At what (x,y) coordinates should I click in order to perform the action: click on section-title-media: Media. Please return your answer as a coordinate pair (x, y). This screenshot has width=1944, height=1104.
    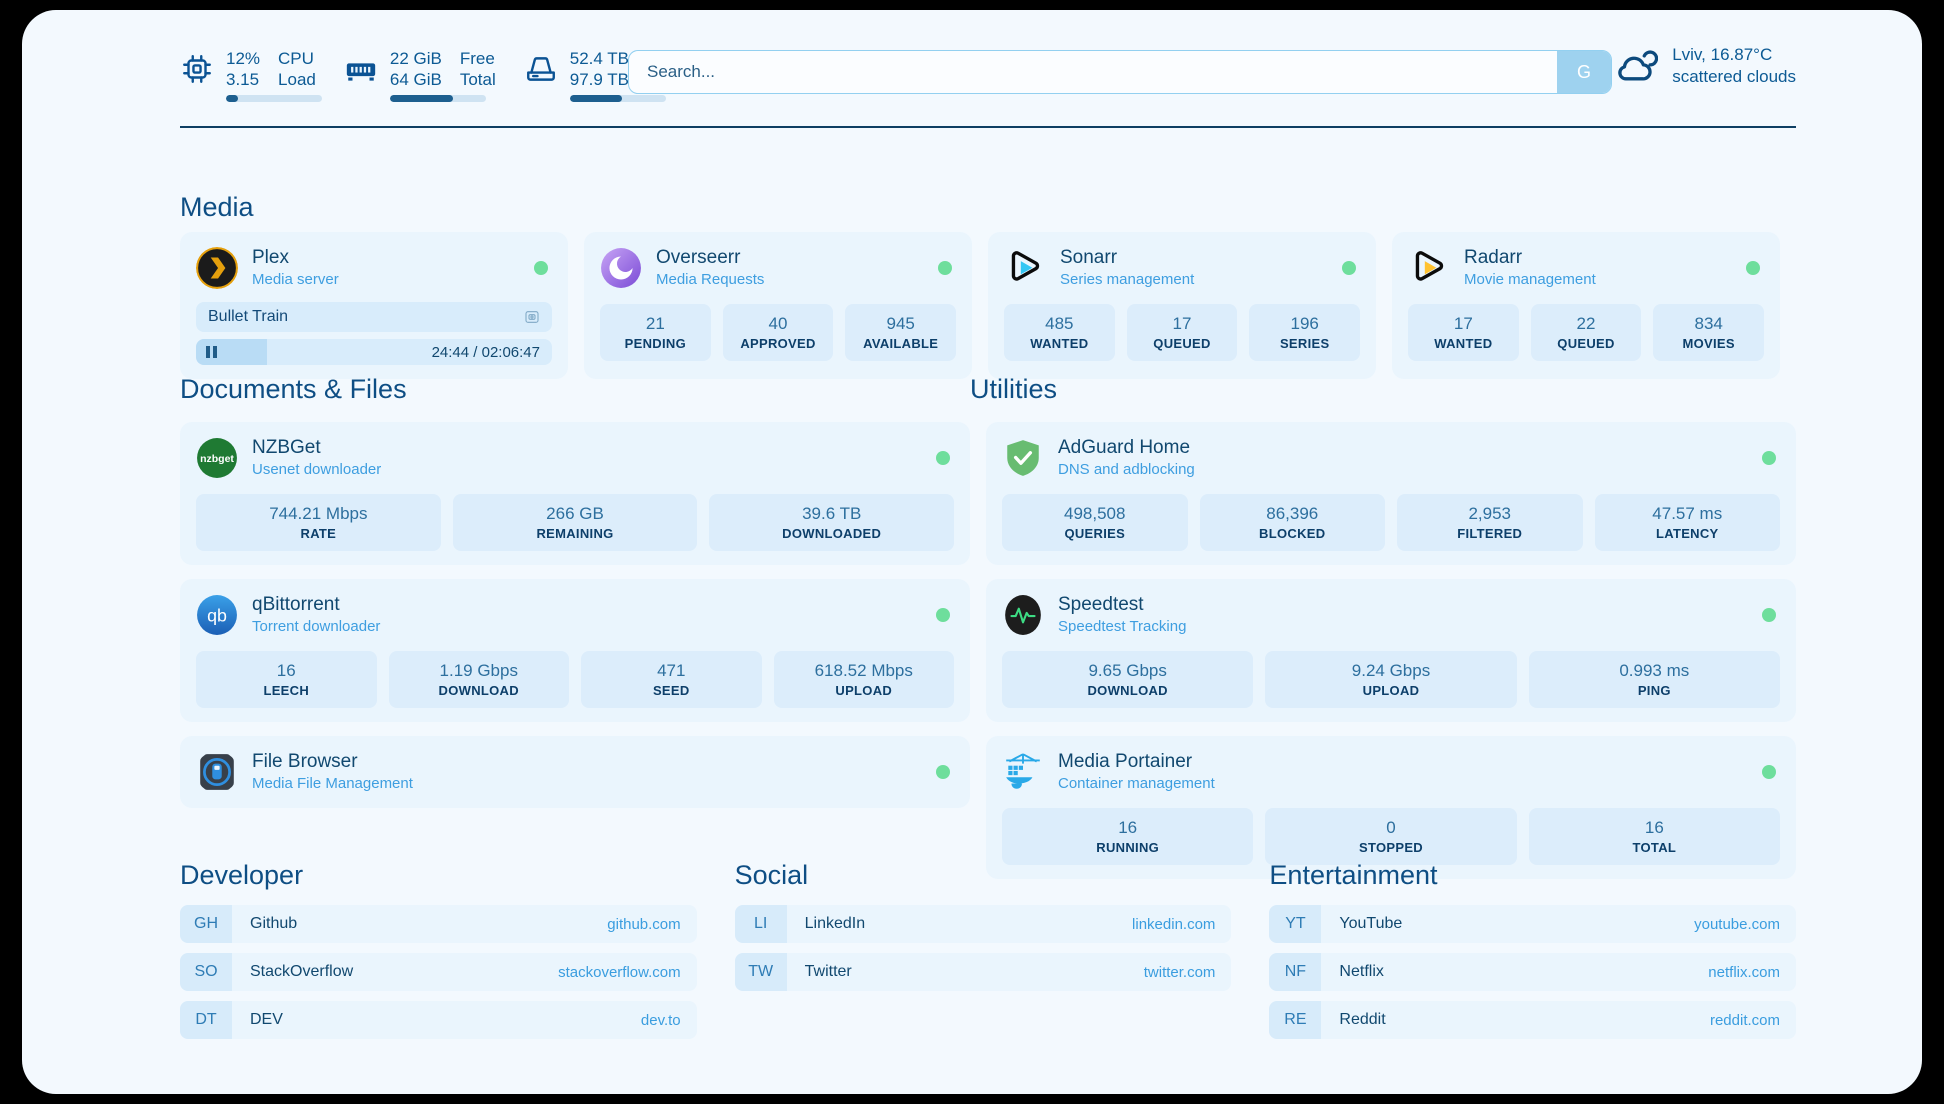
    Looking at the image, I should click on (217, 207).